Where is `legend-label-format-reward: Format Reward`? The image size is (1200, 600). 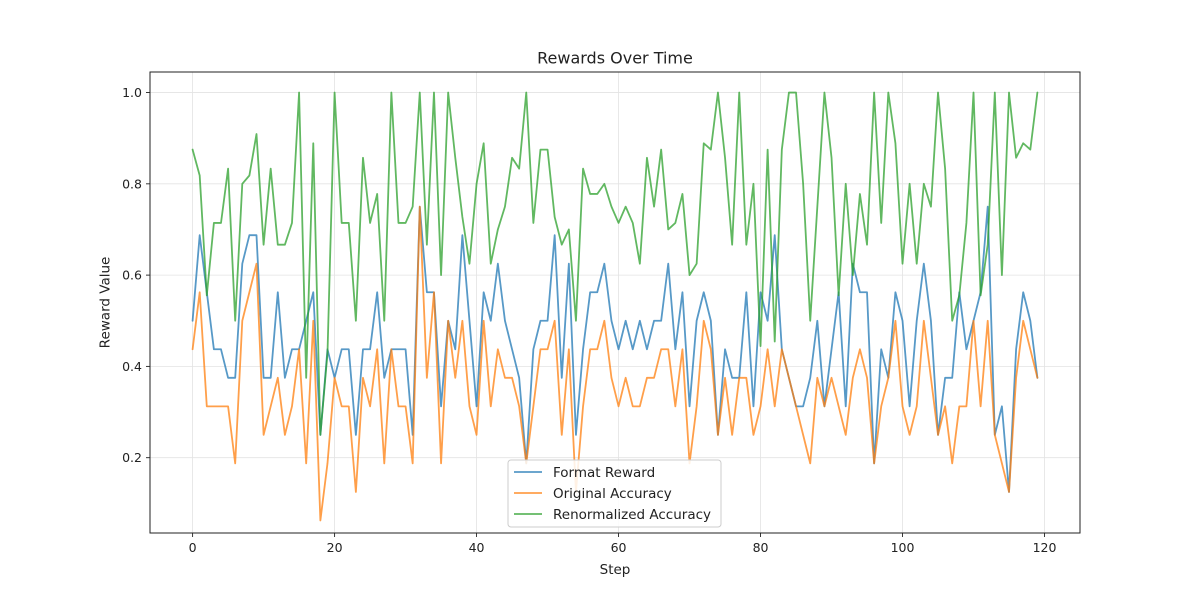
legend-label-format-reward: Format Reward is located at coordinates (604, 473).